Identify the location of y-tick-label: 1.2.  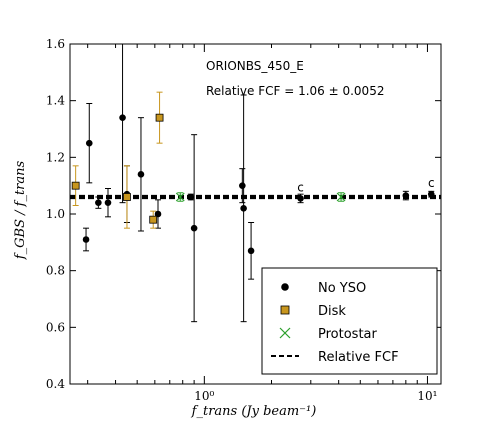
(55, 157).